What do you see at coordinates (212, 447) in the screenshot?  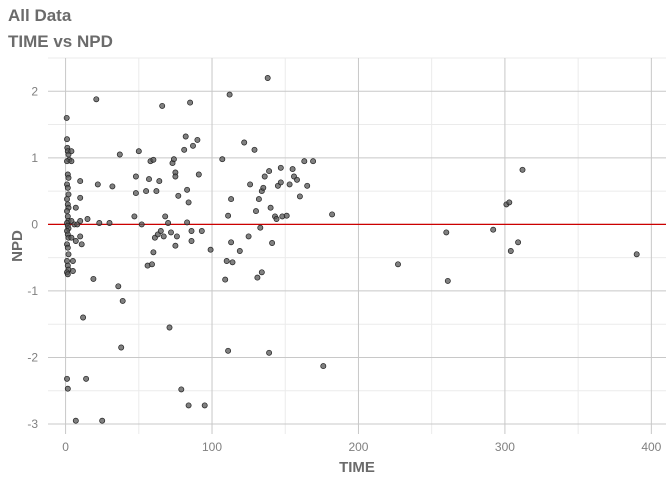 I see `x-tick-label: 100` at bounding box center [212, 447].